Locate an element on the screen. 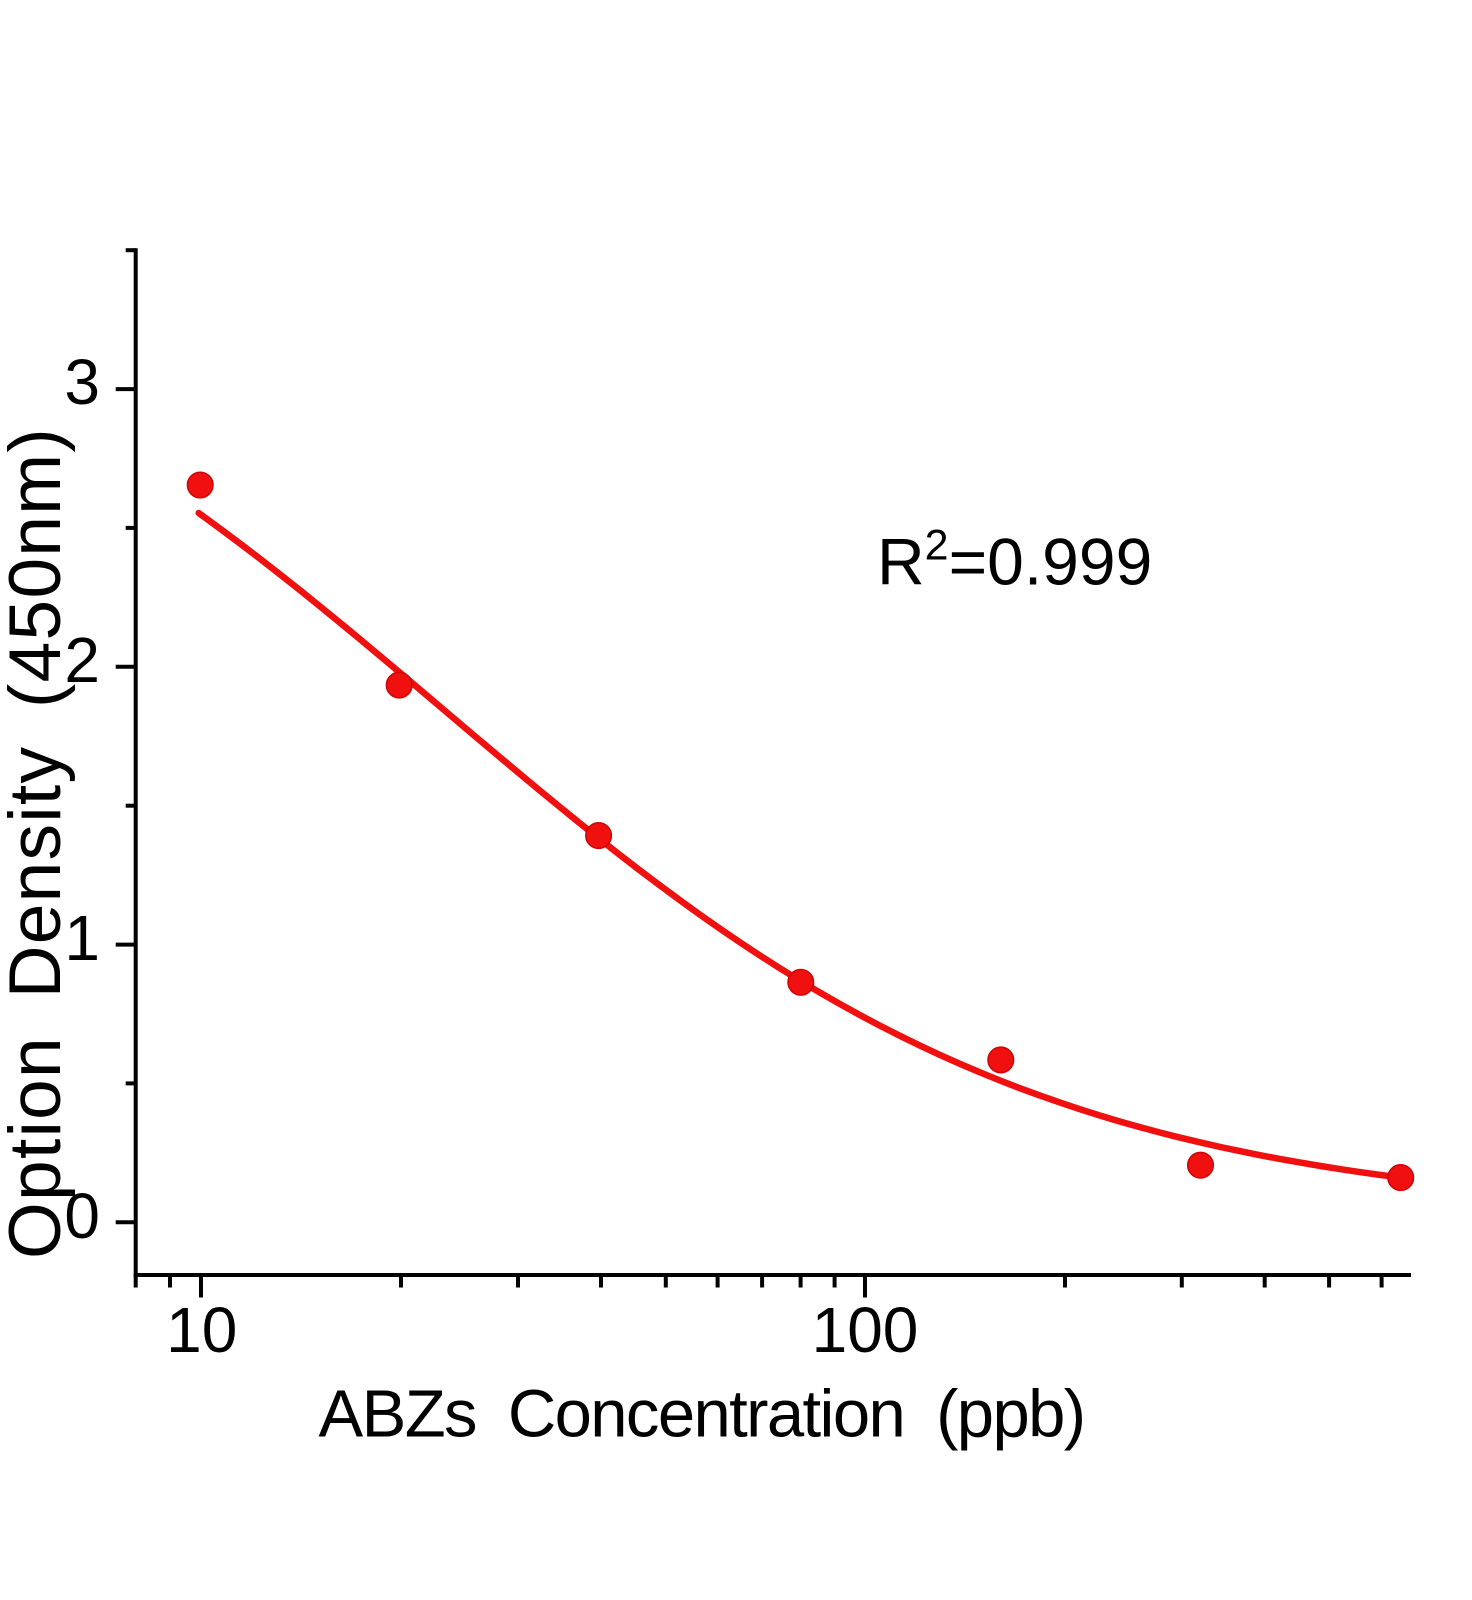 The width and height of the screenshot is (1472, 1600). svg-text: Option Density (450nm) is located at coordinates (38, 843).